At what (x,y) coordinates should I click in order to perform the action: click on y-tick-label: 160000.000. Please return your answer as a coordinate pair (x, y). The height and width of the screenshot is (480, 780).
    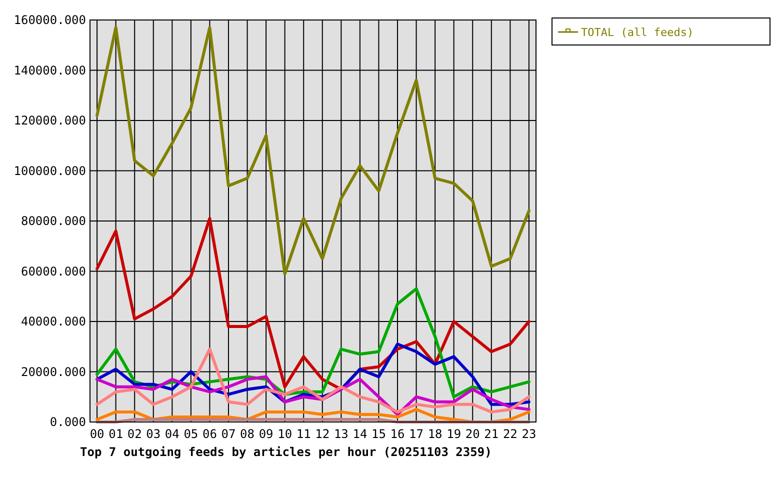
    Looking at the image, I should click on (50, 20).